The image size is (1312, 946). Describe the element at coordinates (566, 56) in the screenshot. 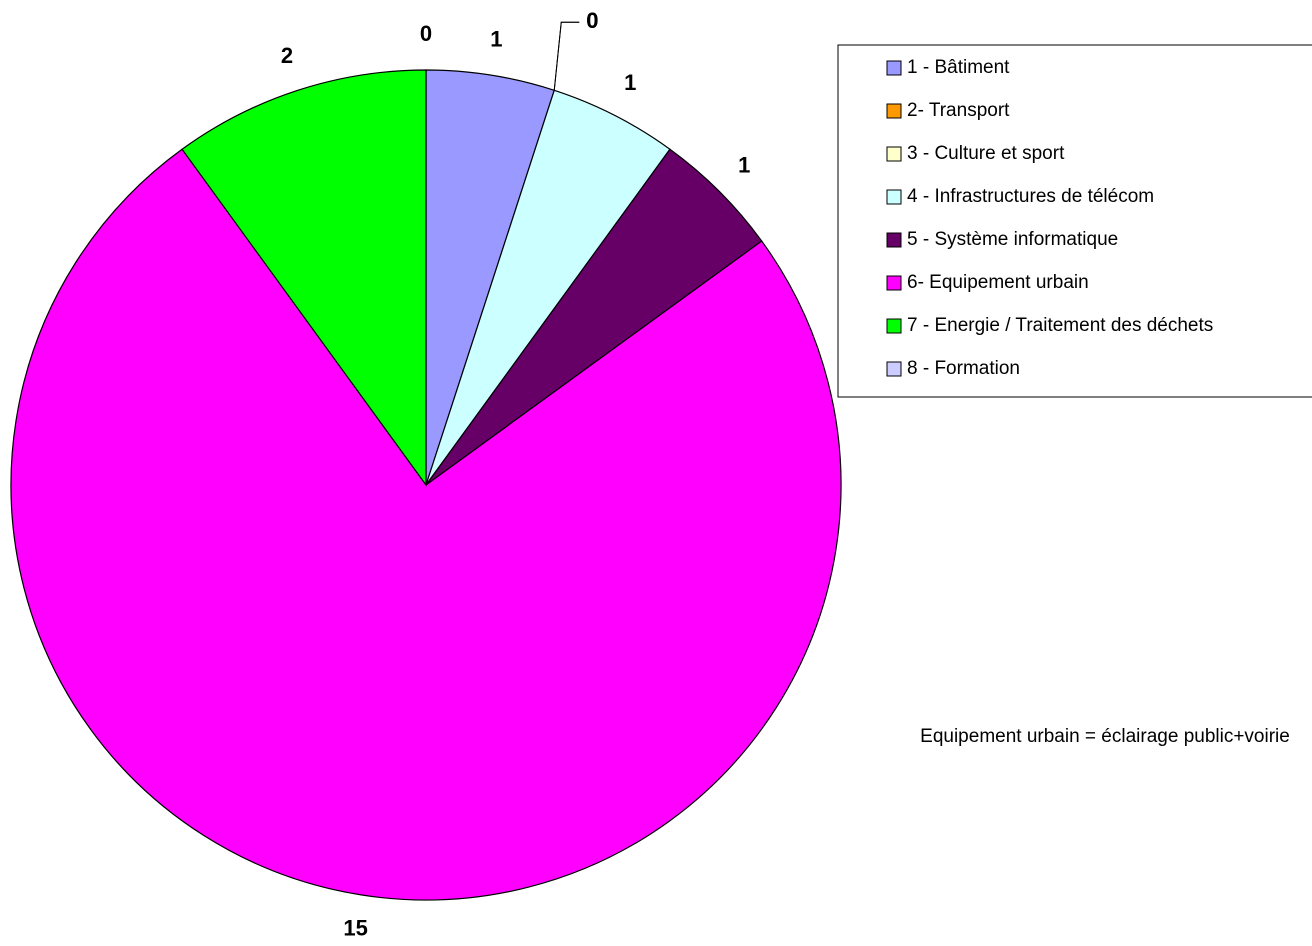

I see `leader-line` at that location.